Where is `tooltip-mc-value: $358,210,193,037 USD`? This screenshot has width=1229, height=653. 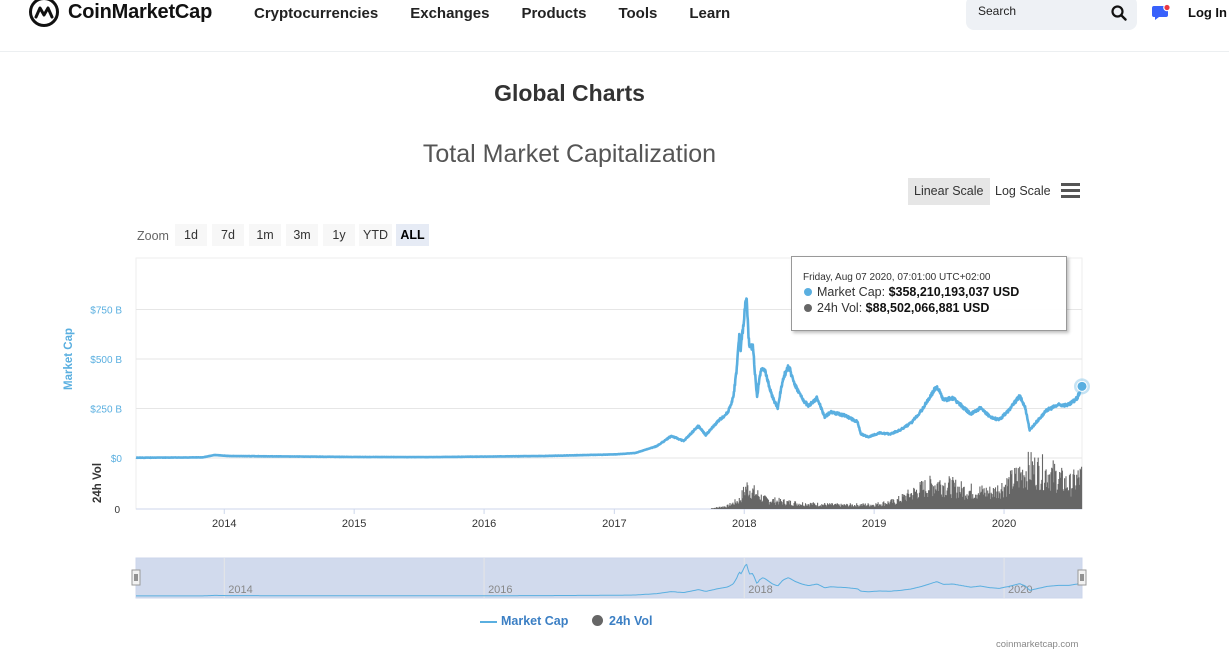
tooltip-mc-value: $358,210,193,037 USD is located at coordinates (954, 292).